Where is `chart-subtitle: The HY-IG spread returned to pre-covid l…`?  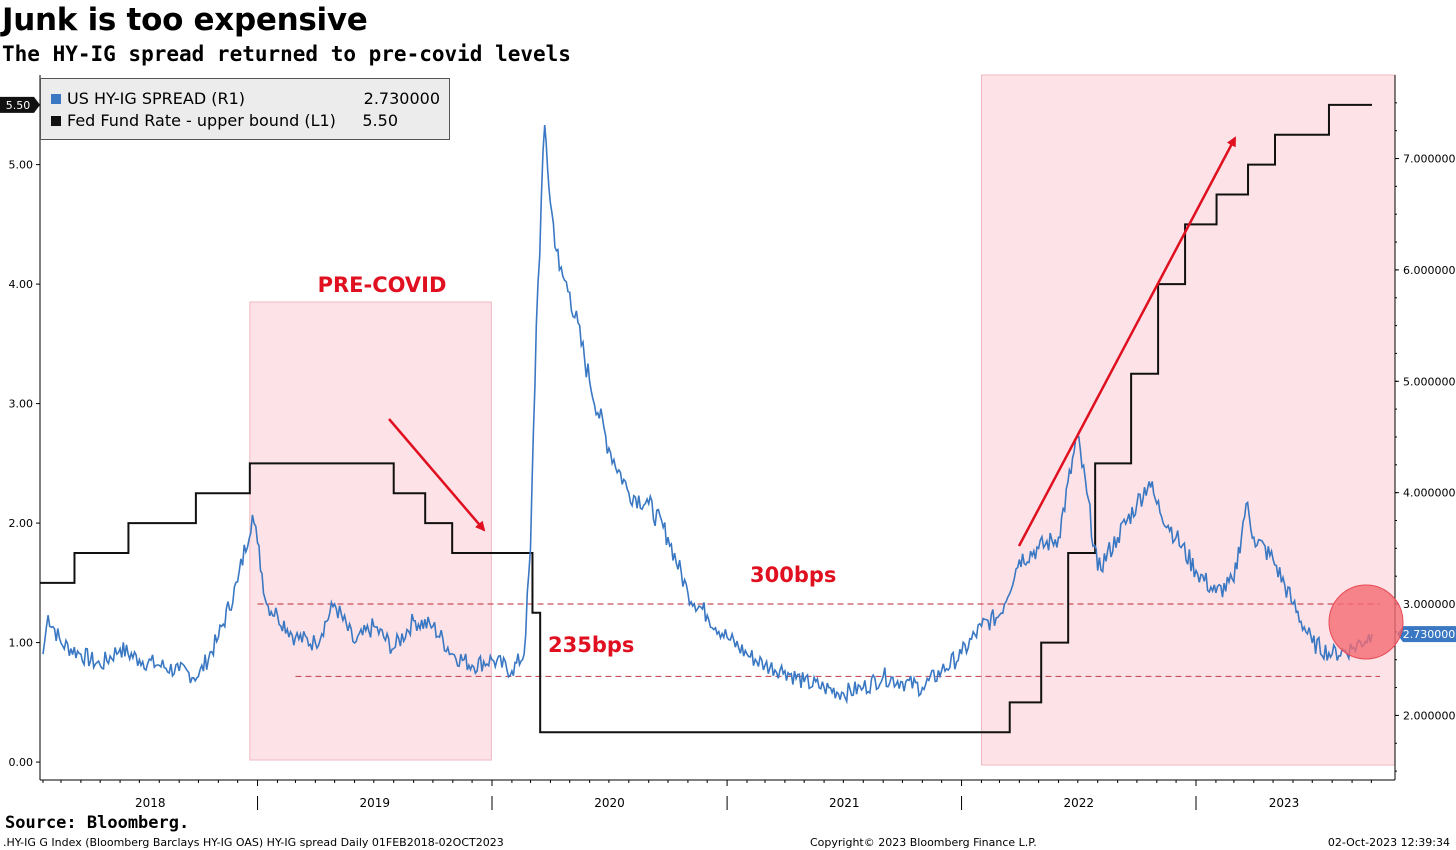
chart-subtitle: The HY-IG spread returned to pre-covid l… is located at coordinates (286, 54).